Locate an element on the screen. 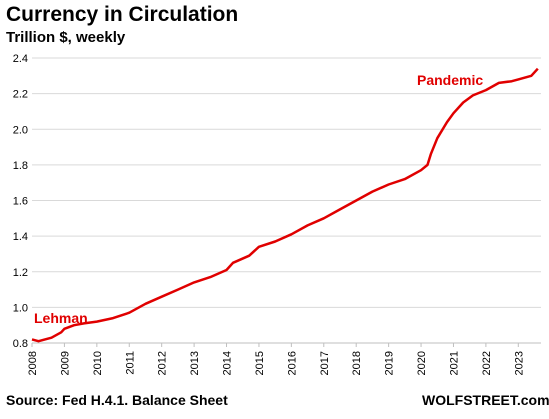 The height and width of the screenshot is (419, 549). chart-title: Currency in Circulation is located at coordinates (122, 14).